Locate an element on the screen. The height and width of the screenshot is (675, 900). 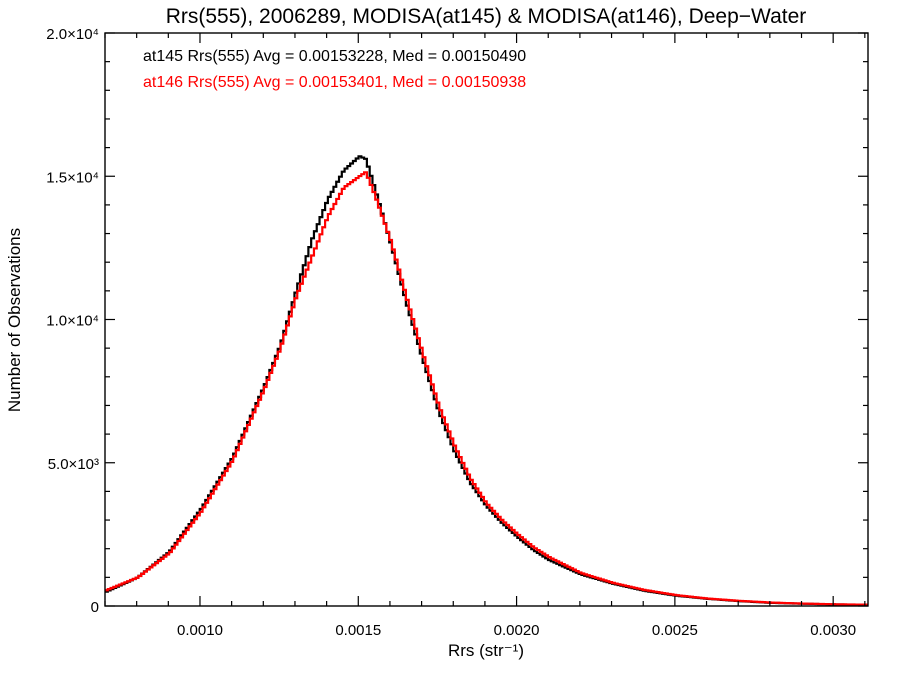
x-axis-label: Rrs (str⁻¹) is located at coordinates (486, 650).